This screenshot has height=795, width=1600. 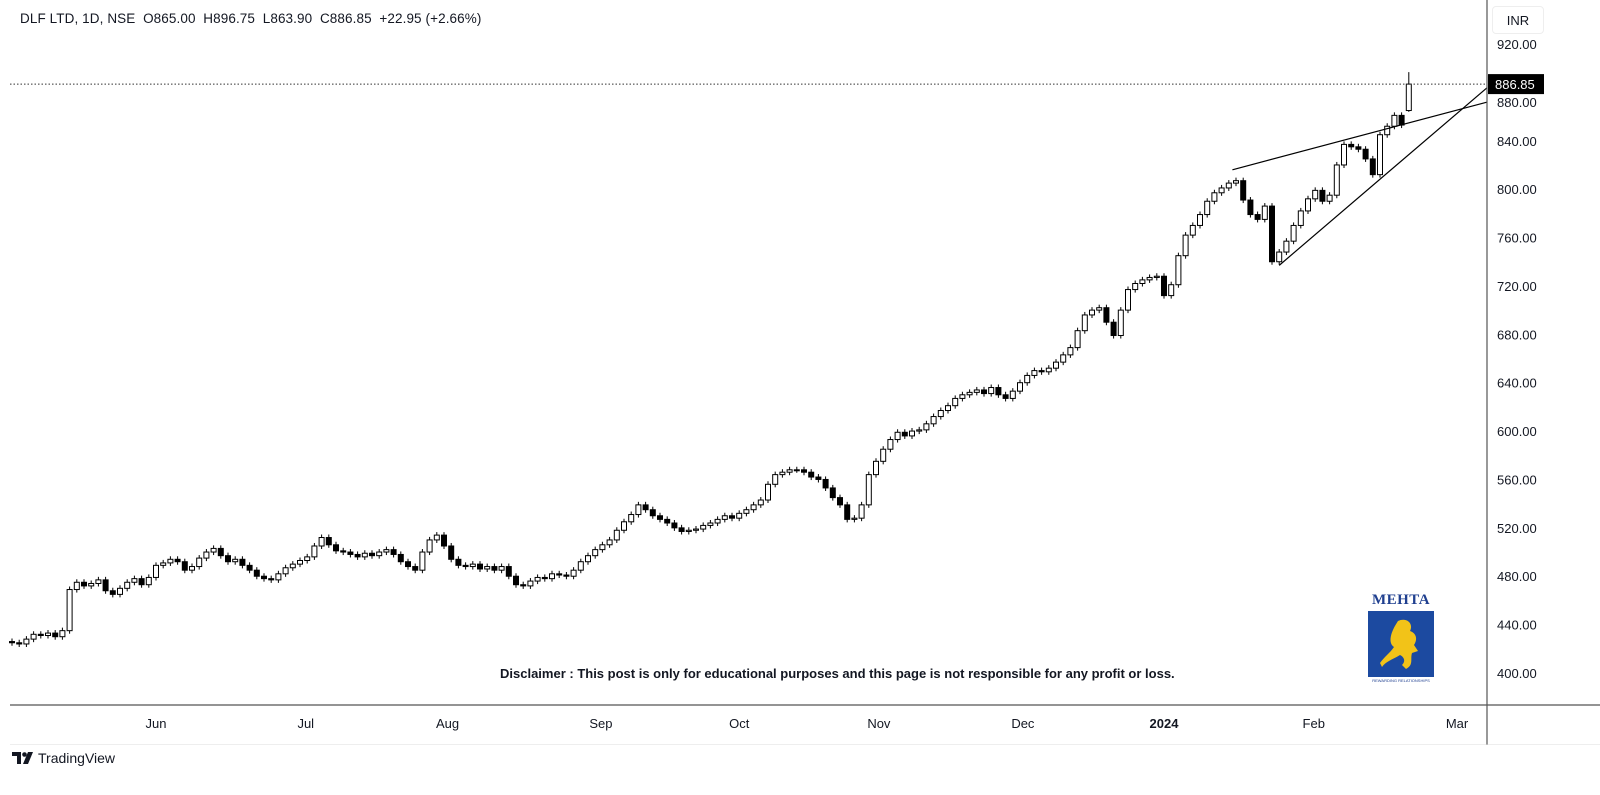 I want to click on last-price-badge, so click(x=1516, y=84).